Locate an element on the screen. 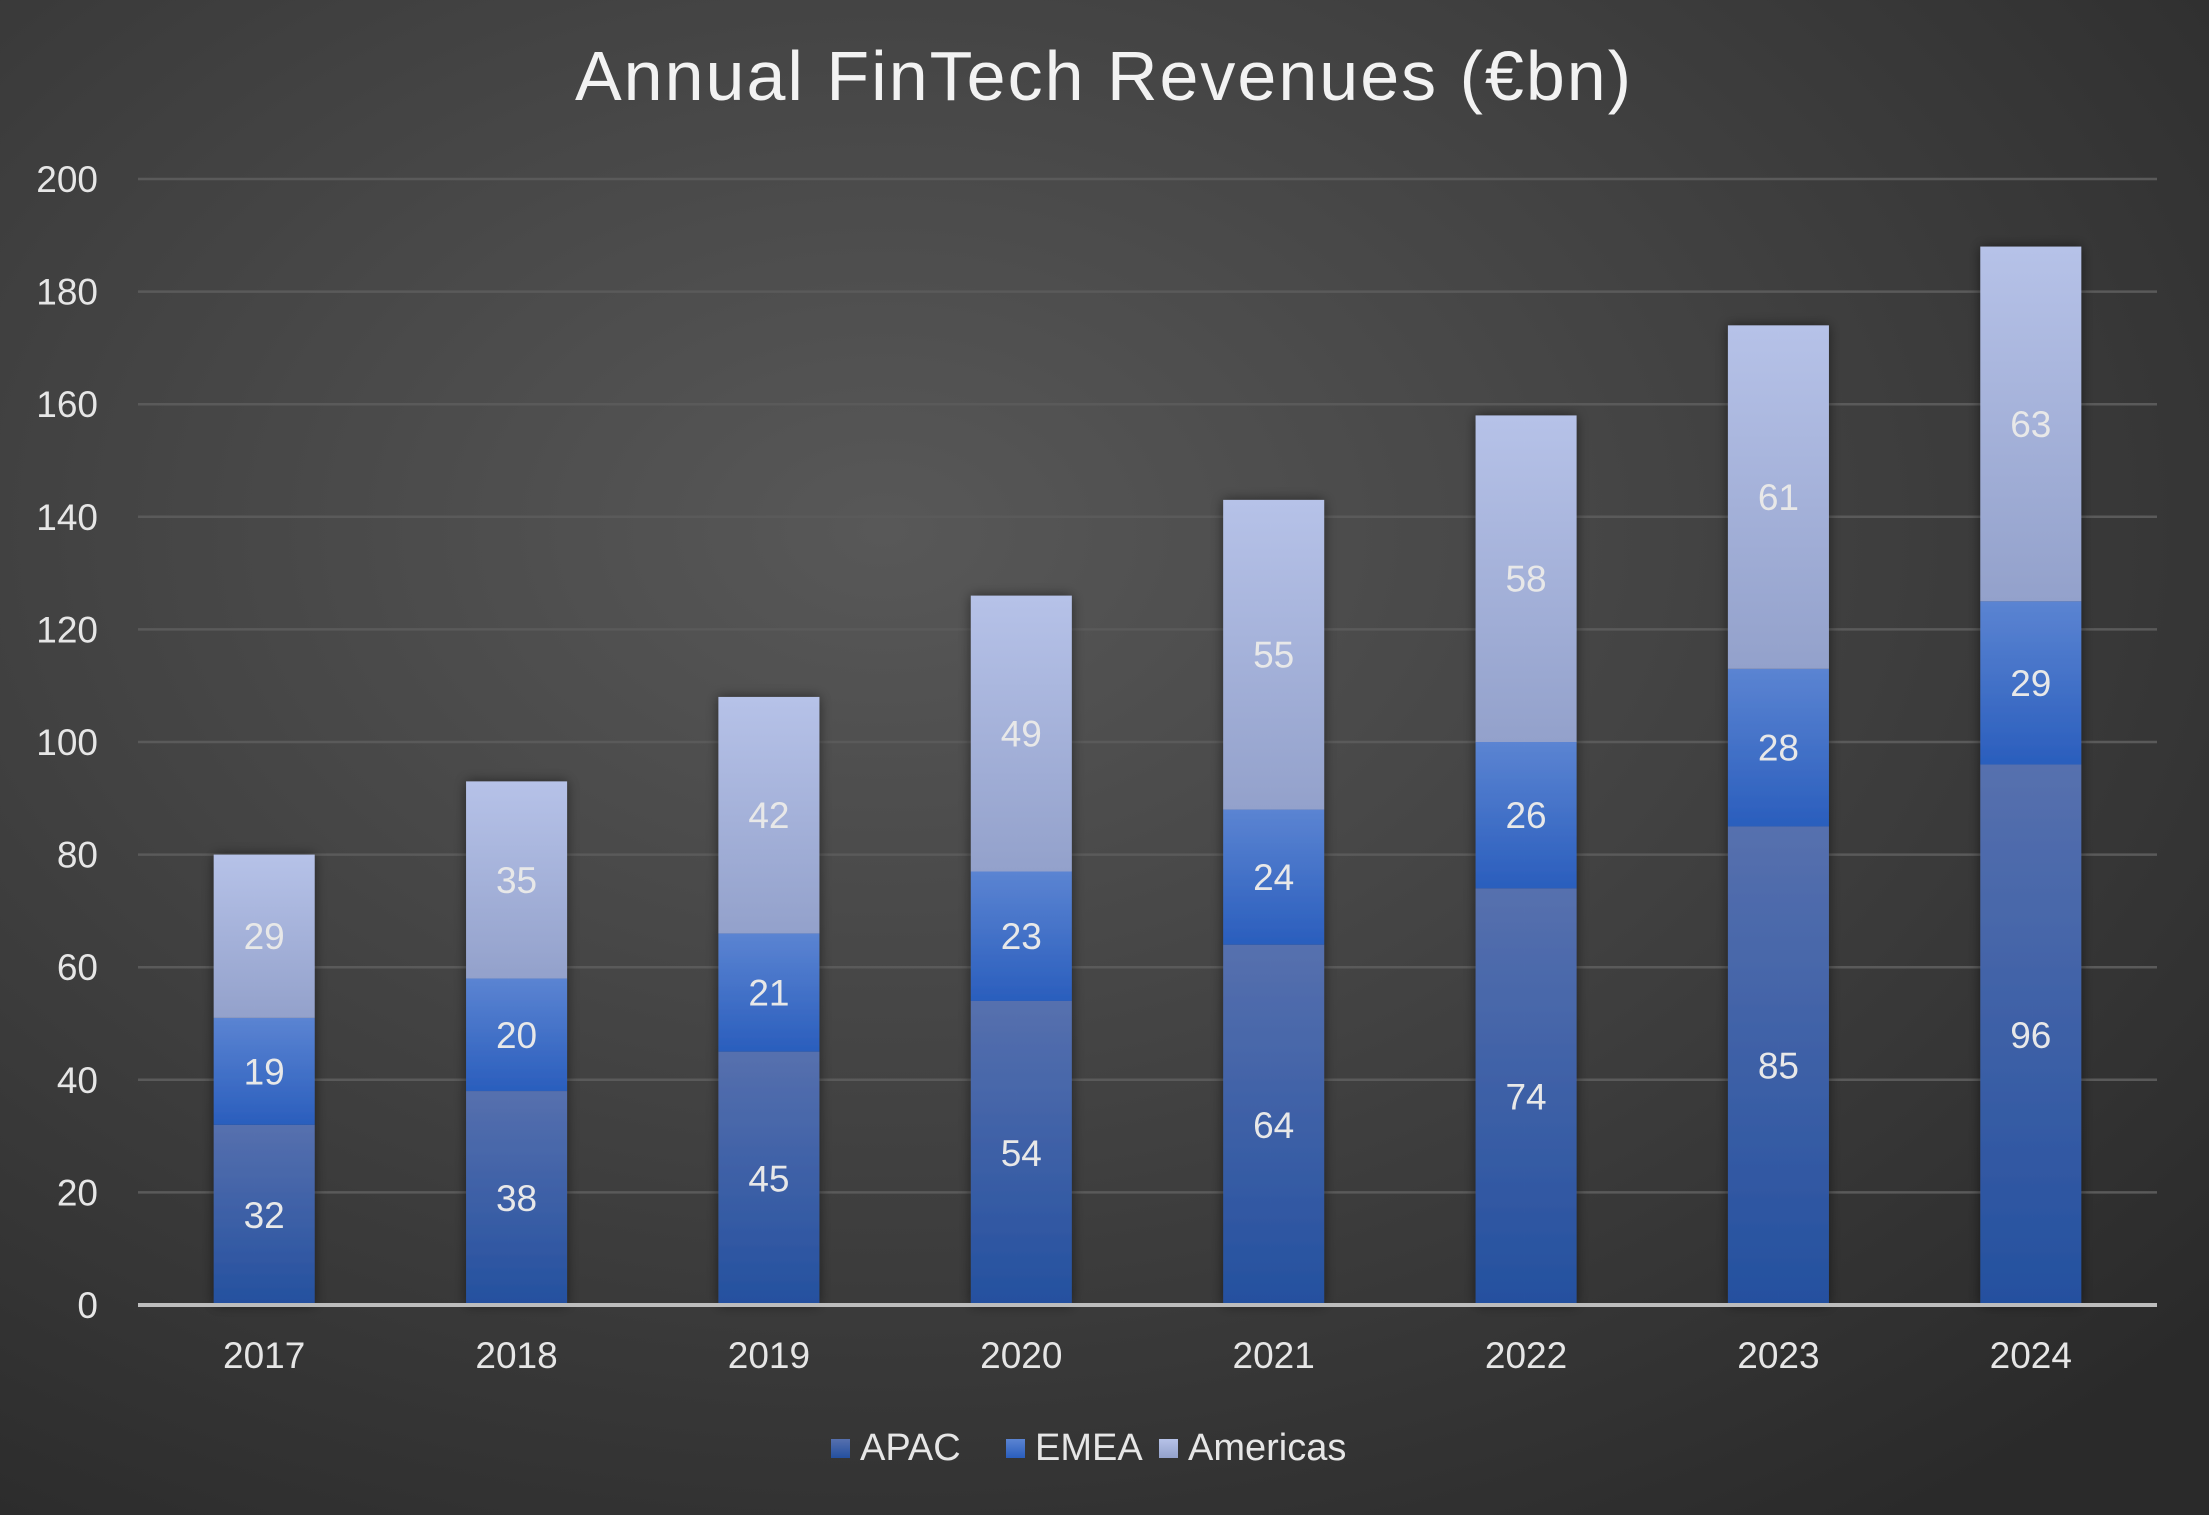 The image size is (2209, 1515). data-label: 96 is located at coordinates (2030, 1035).